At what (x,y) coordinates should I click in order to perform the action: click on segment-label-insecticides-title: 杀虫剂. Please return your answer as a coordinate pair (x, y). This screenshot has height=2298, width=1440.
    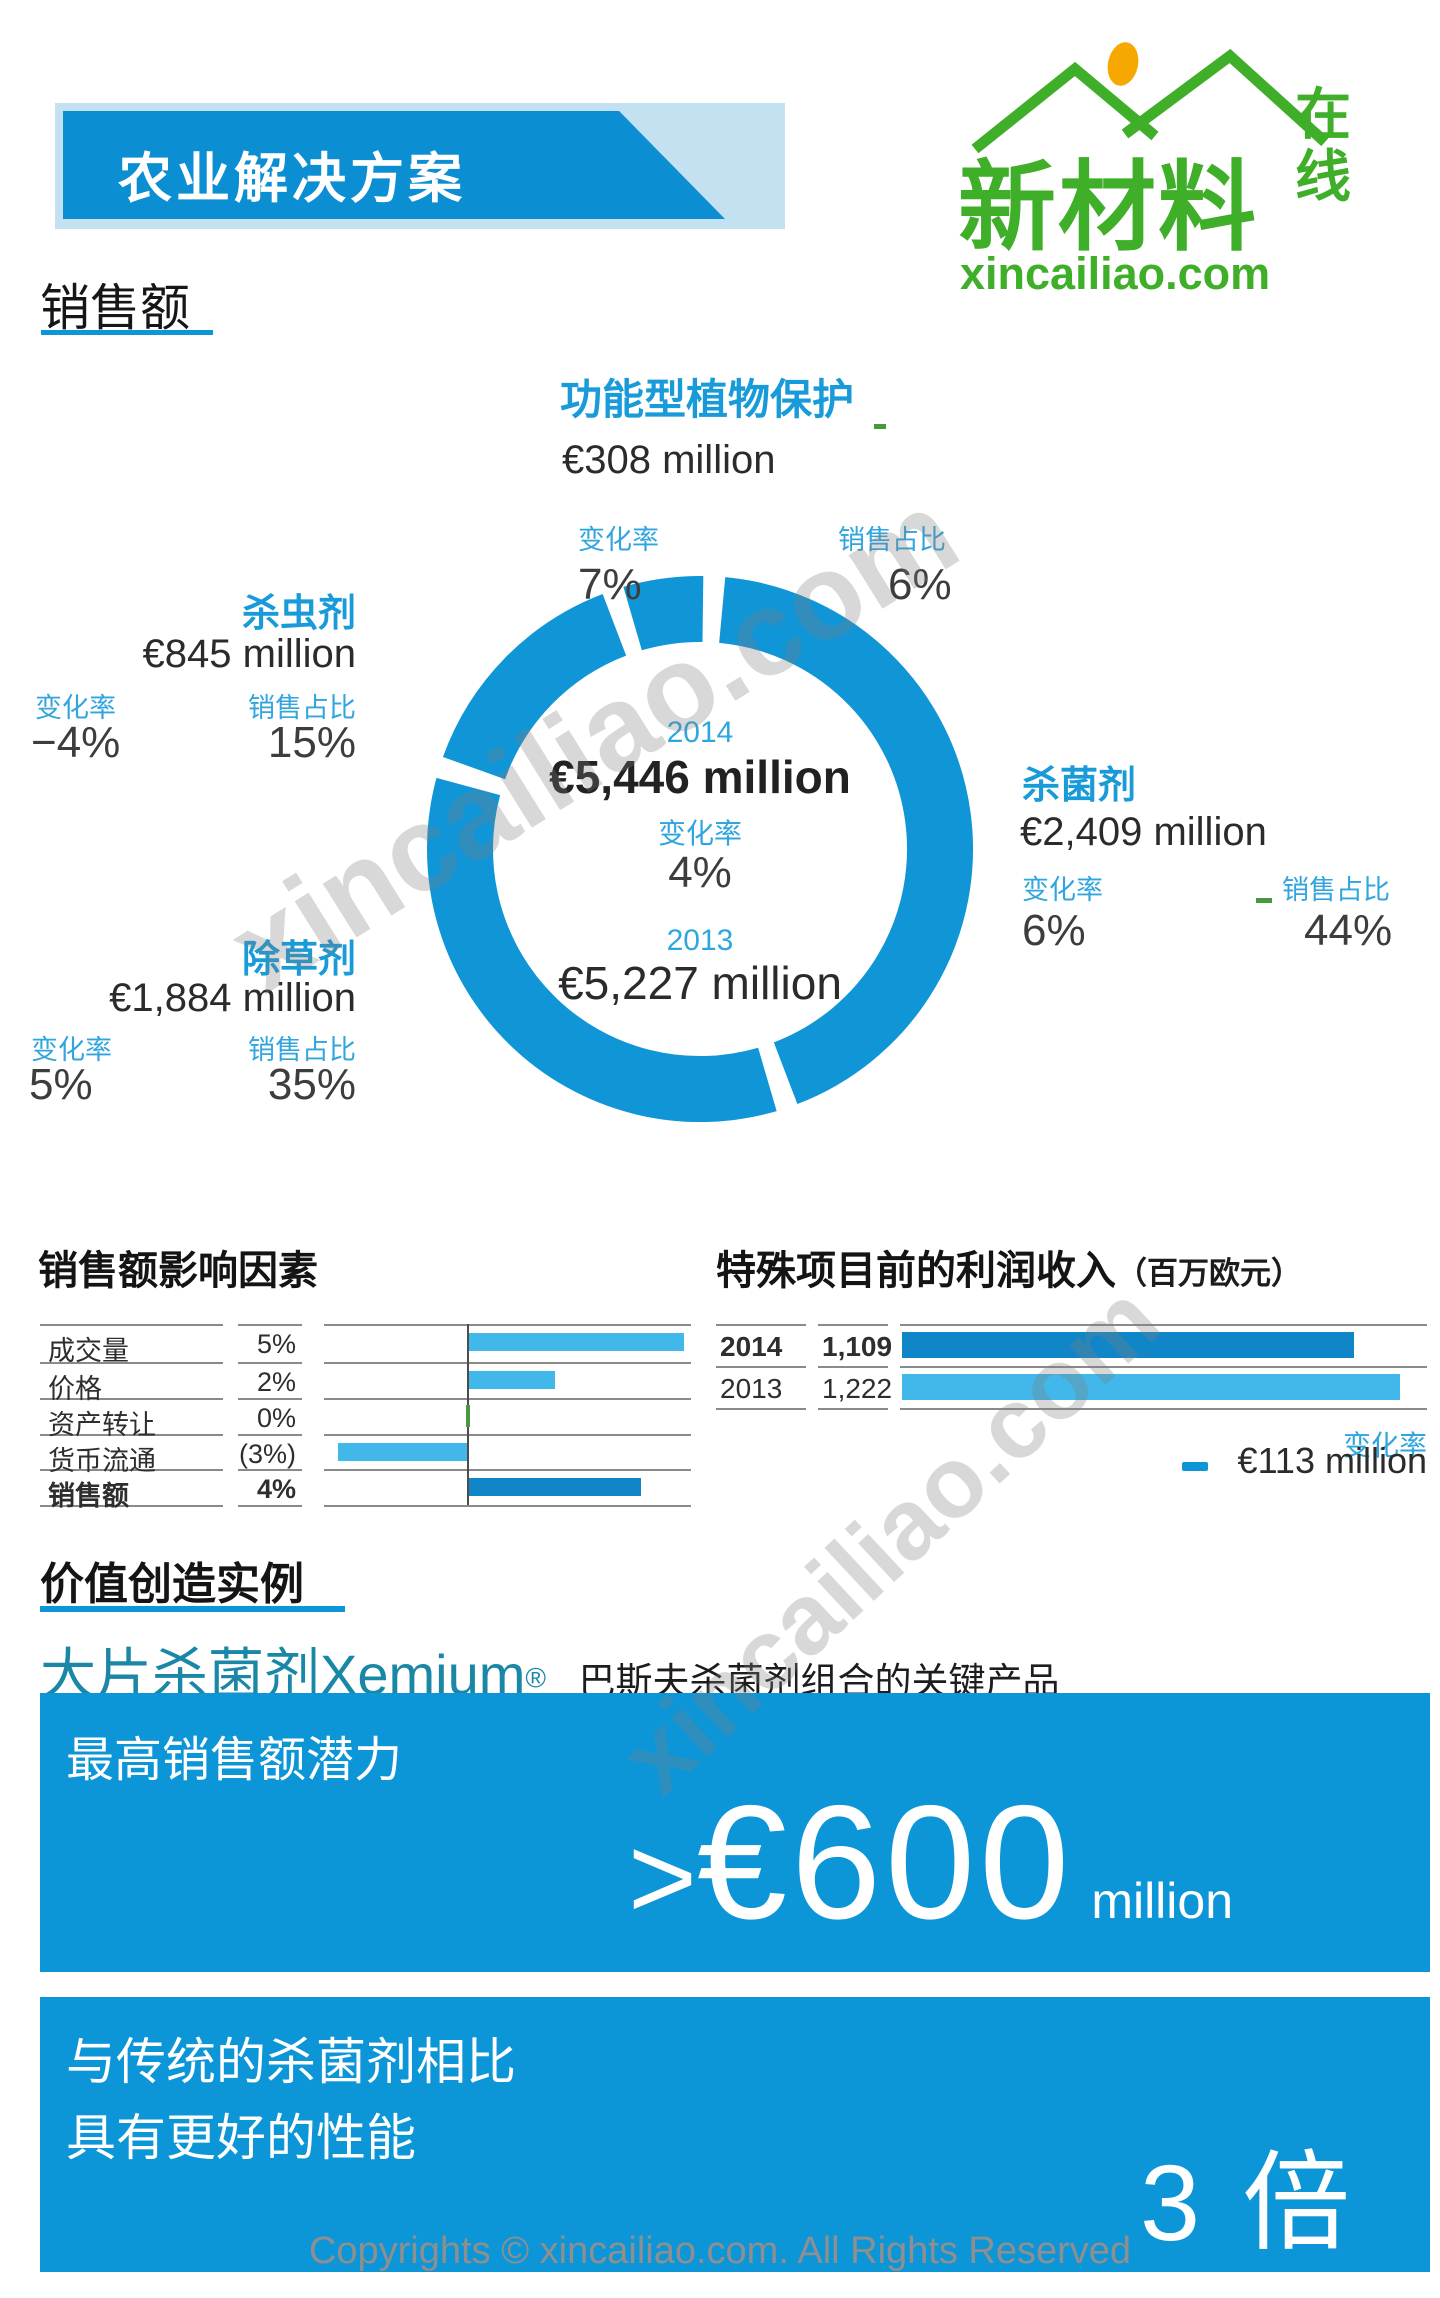
    Looking at the image, I should click on (298, 614).